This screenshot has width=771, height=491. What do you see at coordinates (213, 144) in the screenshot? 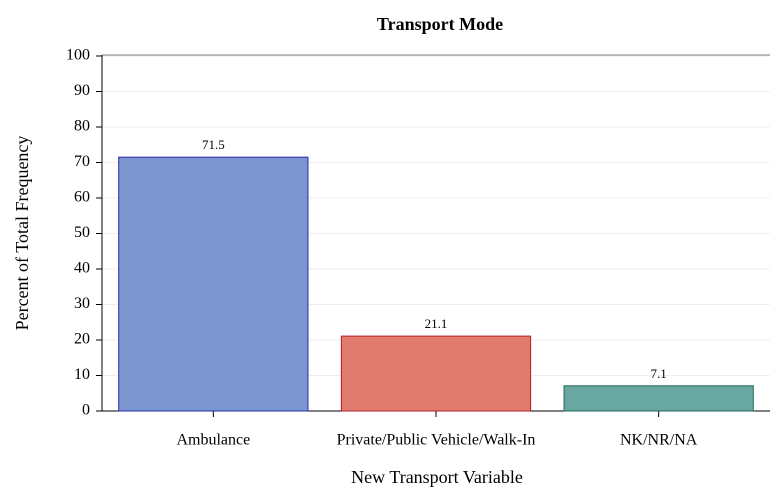
I see `value-label: 71.5` at bounding box center [213, 144].